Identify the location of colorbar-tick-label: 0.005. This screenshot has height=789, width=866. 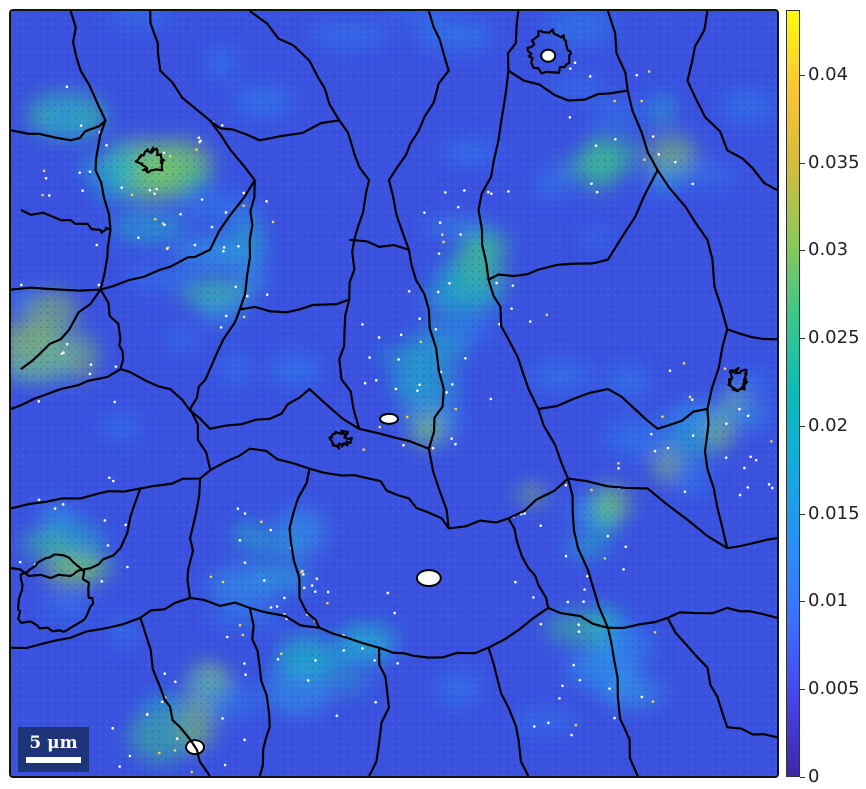
(834, 688).